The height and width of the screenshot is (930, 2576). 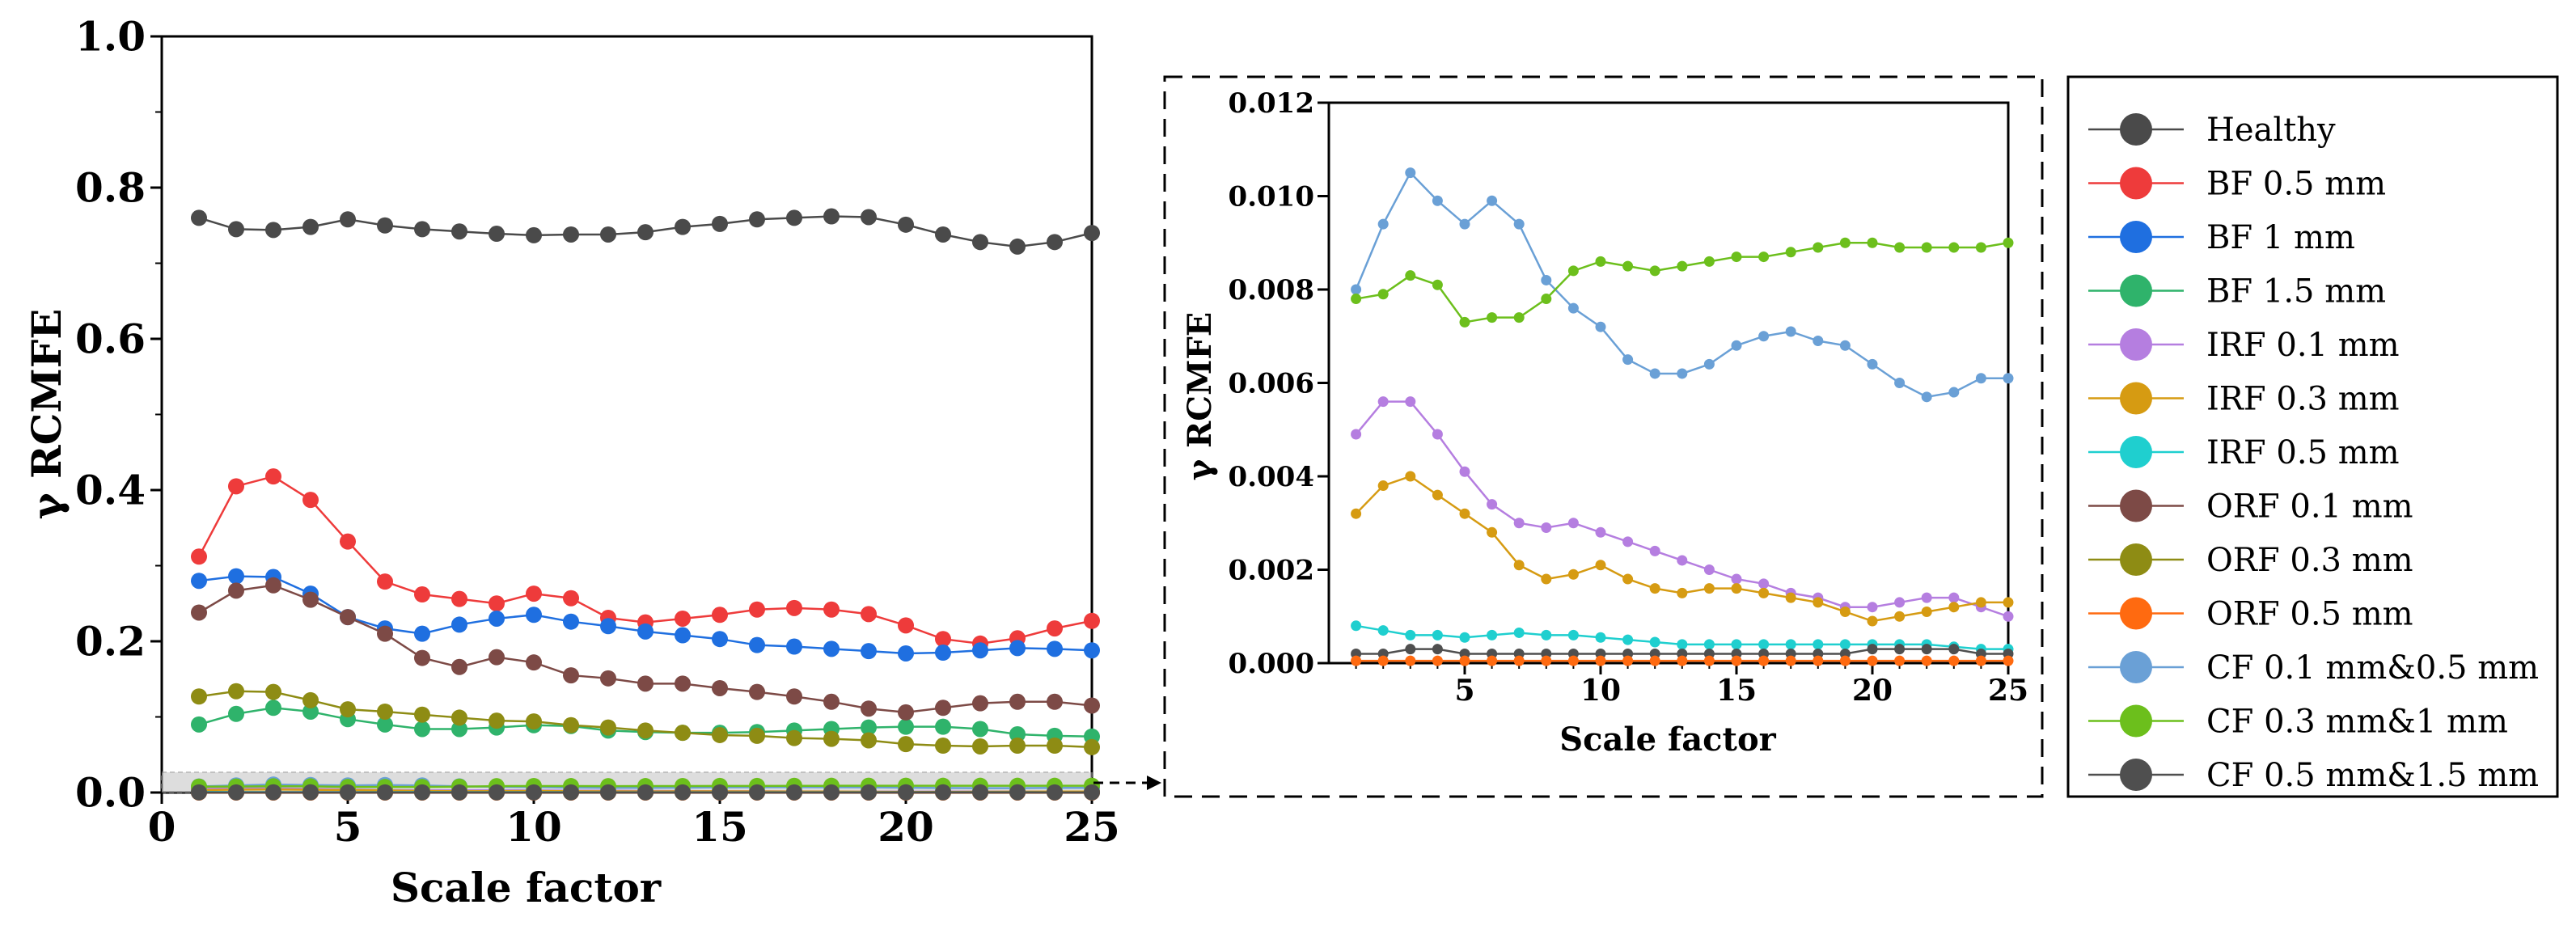 I want to click on inset-point-cf05, so click(x=1438, y=649).